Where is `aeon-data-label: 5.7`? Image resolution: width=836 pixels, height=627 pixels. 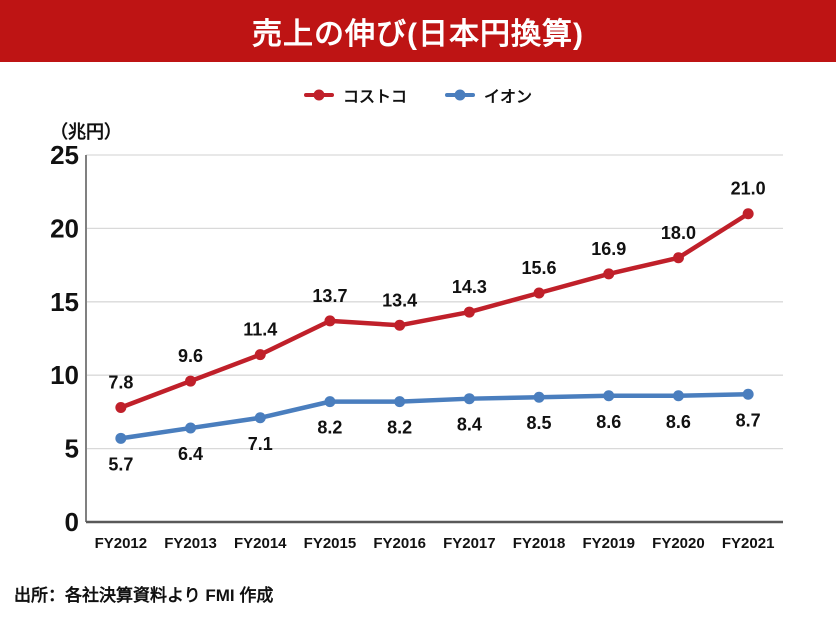
aeon-data-label: 5.7 is located at coordinates (120, 464).